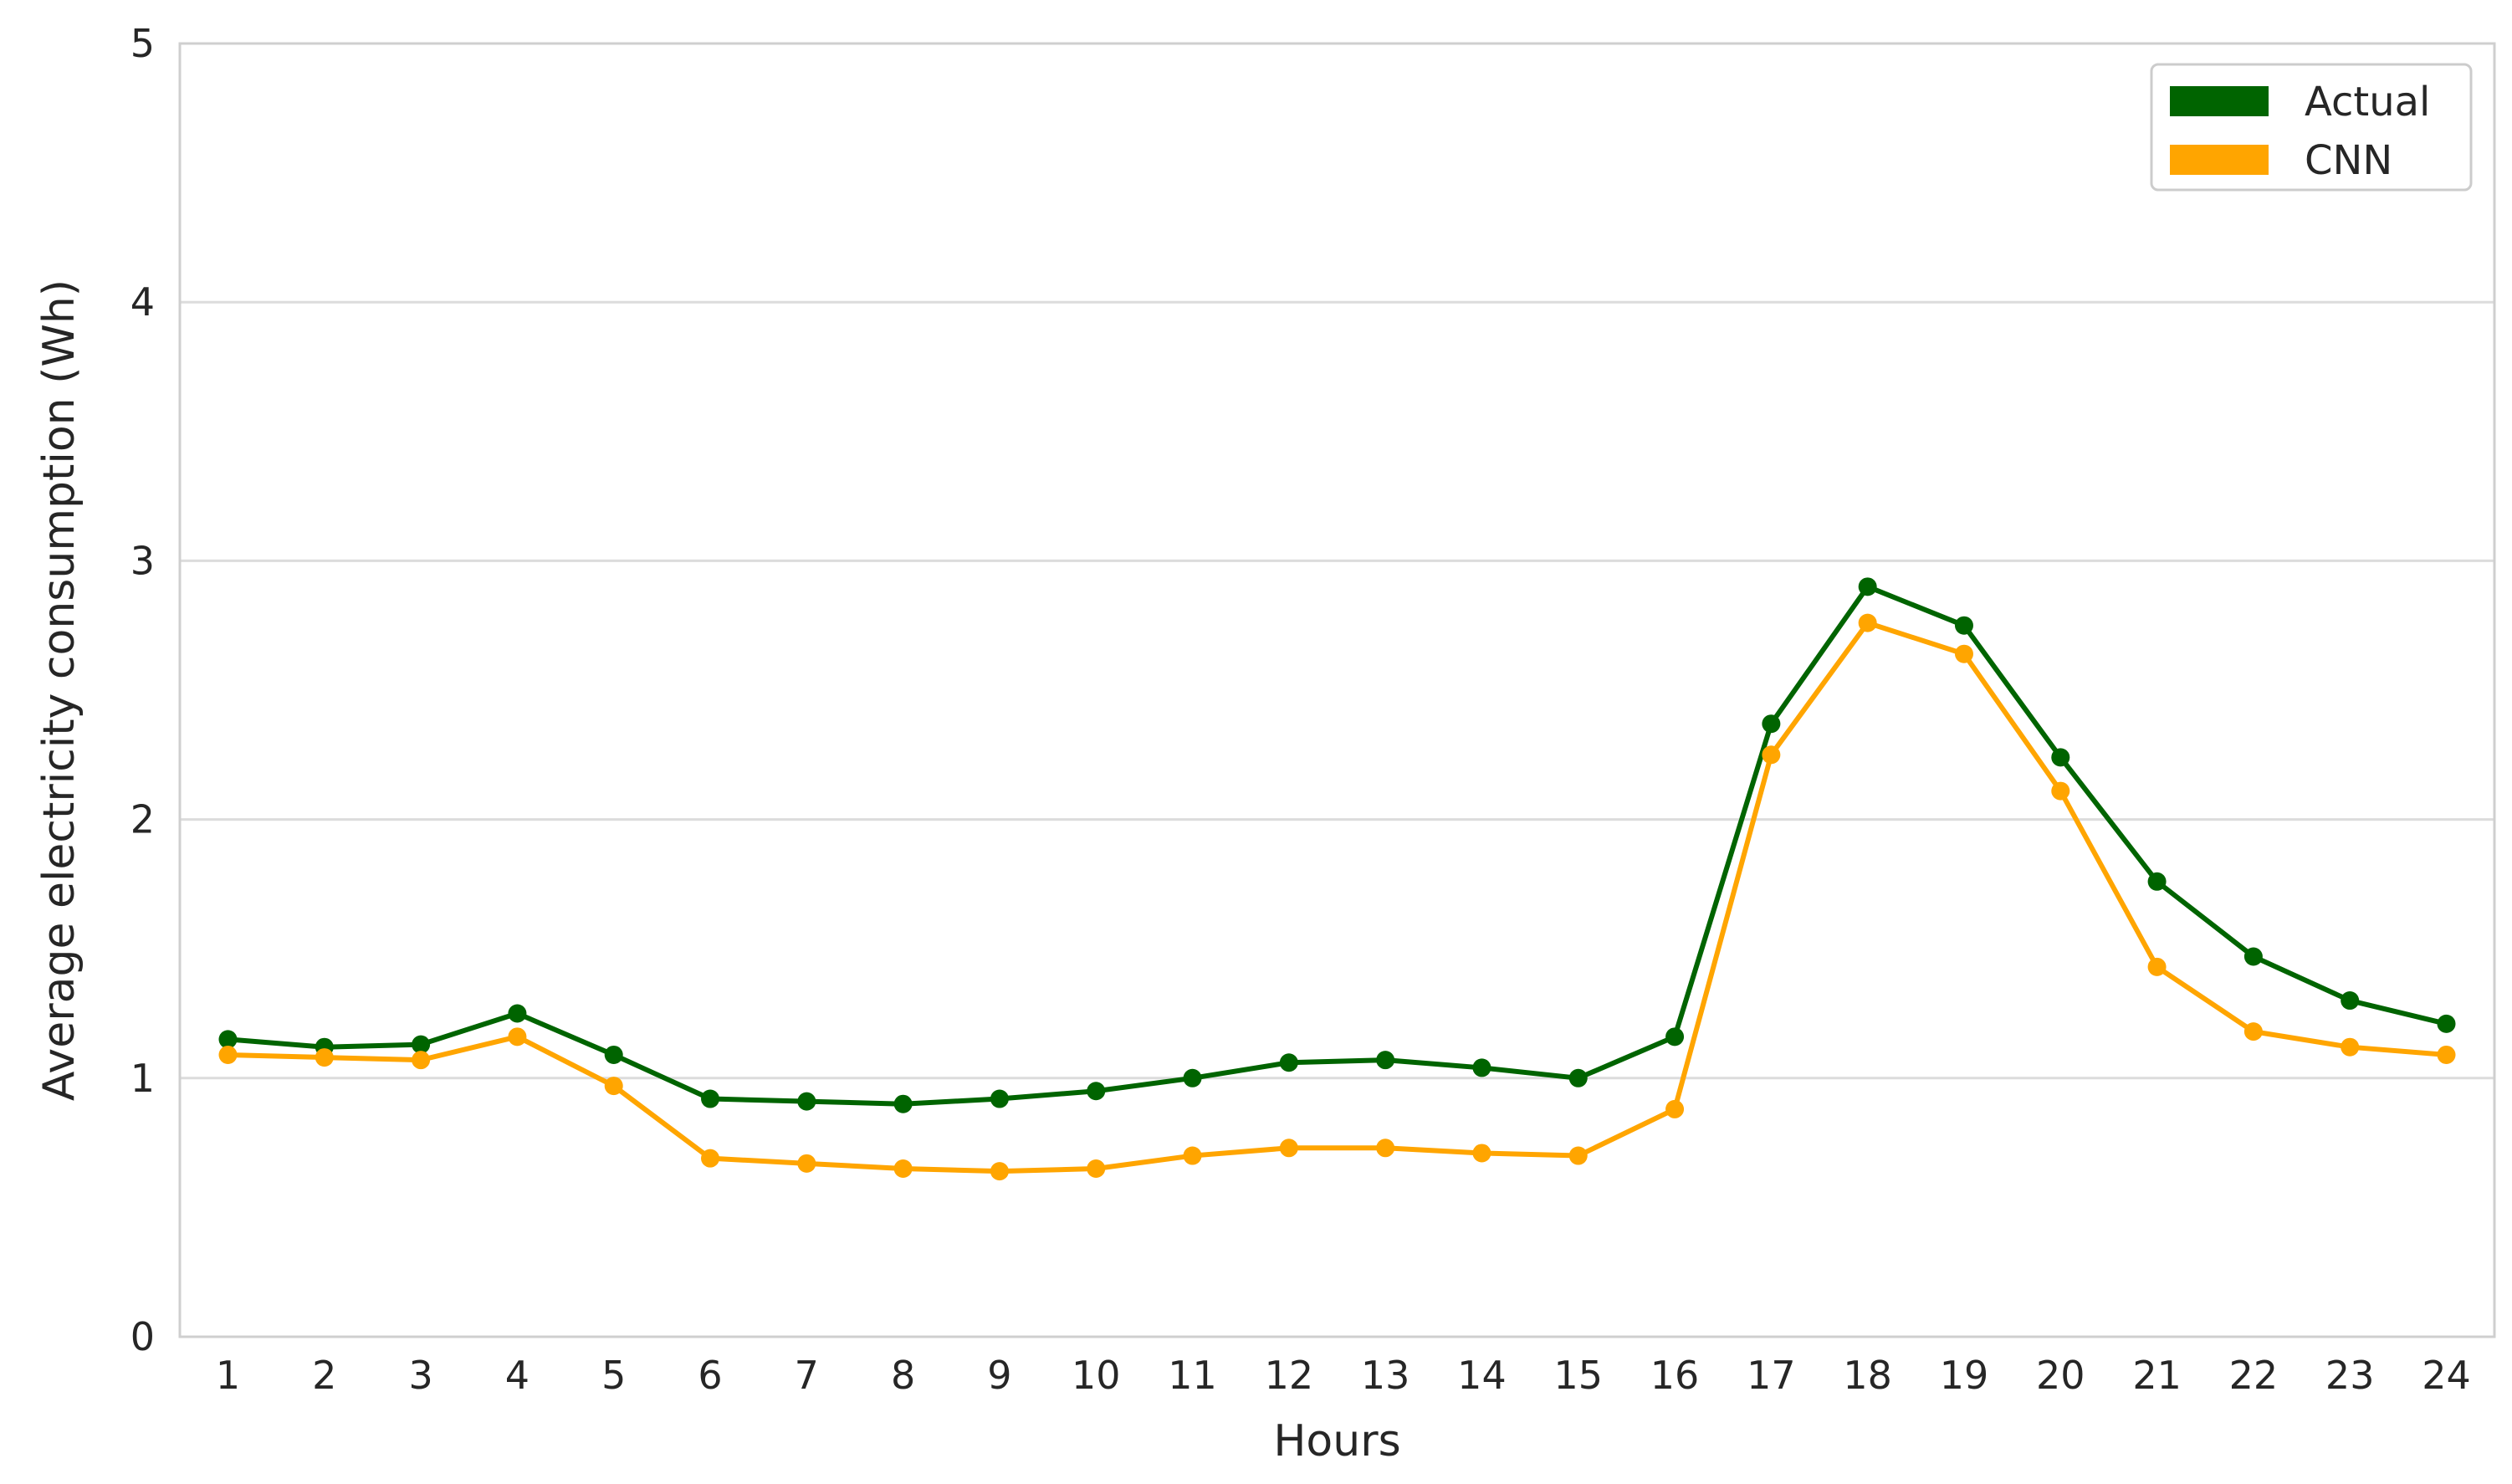  Describe the element at coordinates (142, 1336) in the screenshot. I see `y-tick-label: 0` at that location.